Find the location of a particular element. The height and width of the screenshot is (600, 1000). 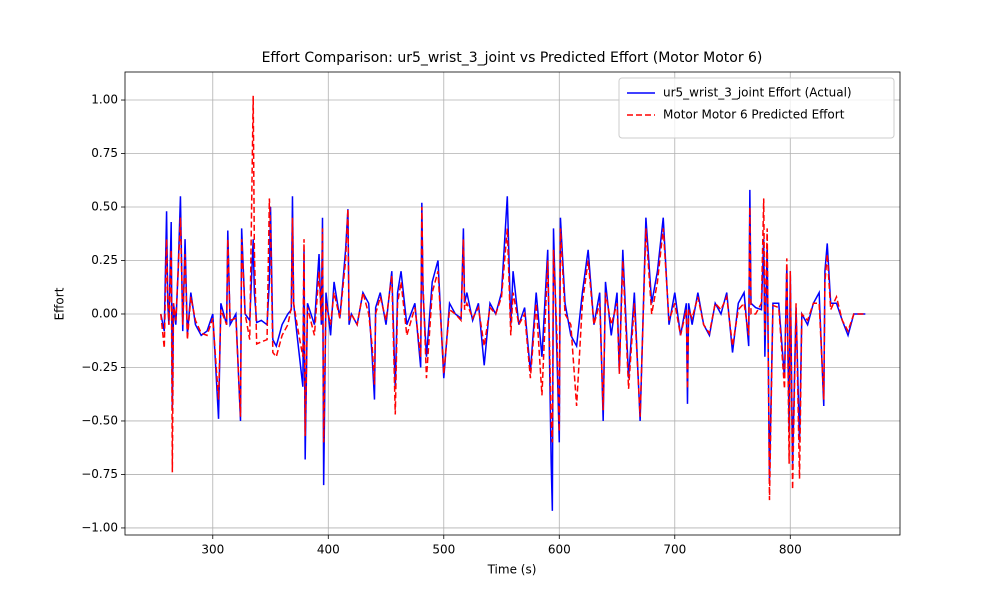

y-tick-label: 0.50 is located at coordinates (104, 207).